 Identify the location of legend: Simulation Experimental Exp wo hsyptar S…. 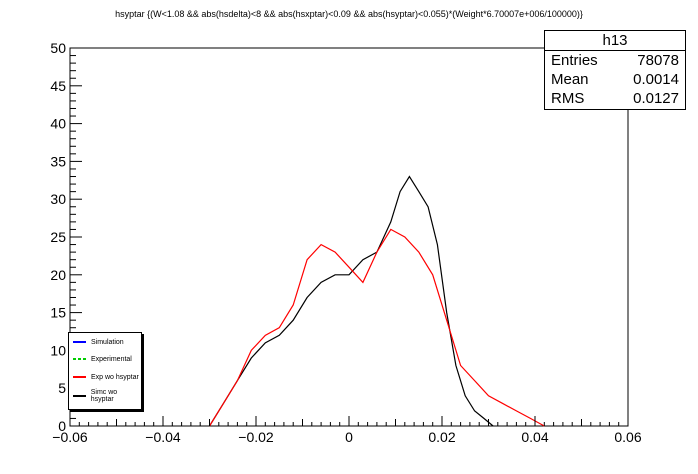
(105, 371).